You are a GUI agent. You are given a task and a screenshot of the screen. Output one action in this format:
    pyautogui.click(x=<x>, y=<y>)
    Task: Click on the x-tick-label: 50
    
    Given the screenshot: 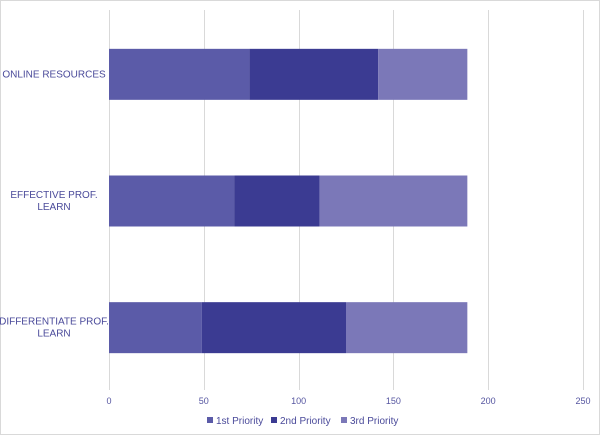 What is the action you would take?
    pyautogui.click(x=204, y=401)
    